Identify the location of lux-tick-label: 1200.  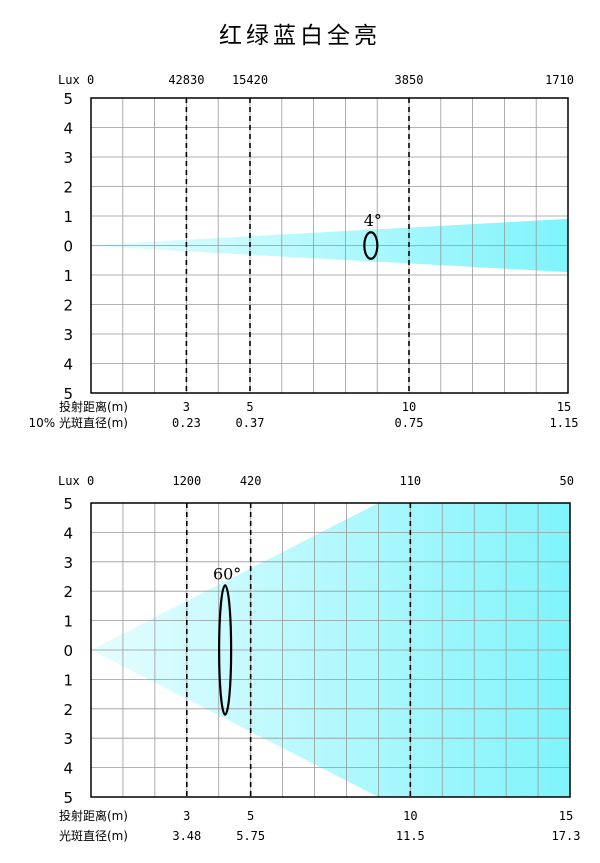
(186, 481).